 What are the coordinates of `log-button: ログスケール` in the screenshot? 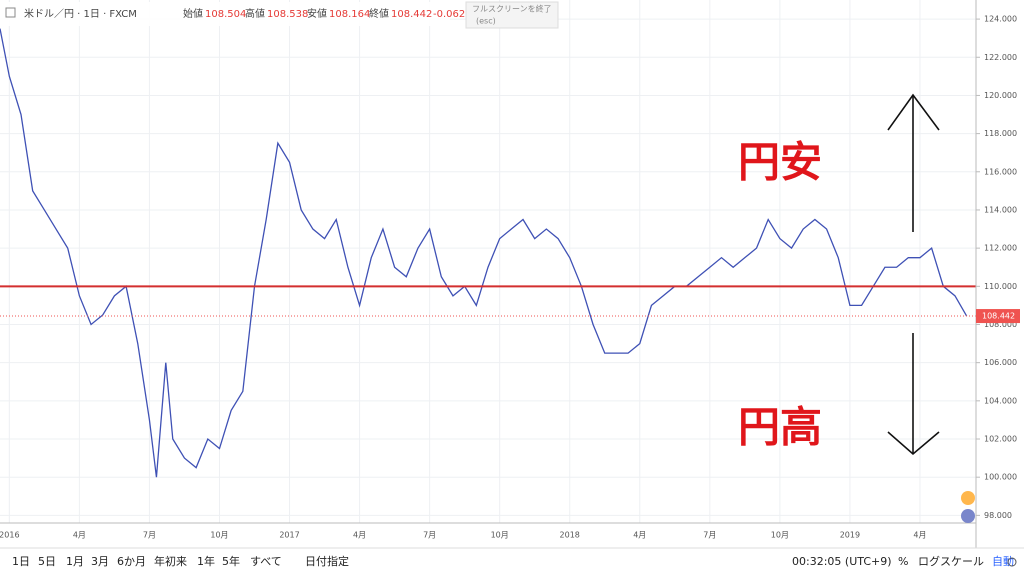 It's located at (951, 561).